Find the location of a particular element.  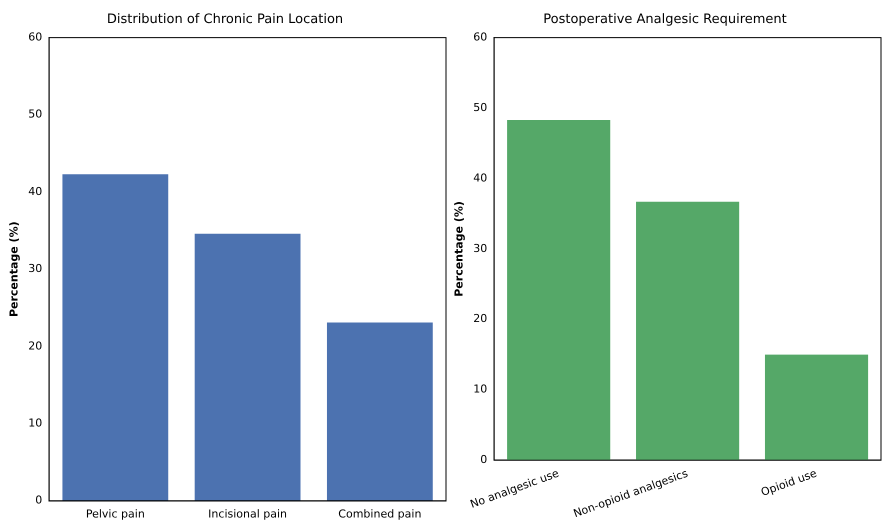

x-tick-label: Incisional pain is located at coordinates (248, 513).